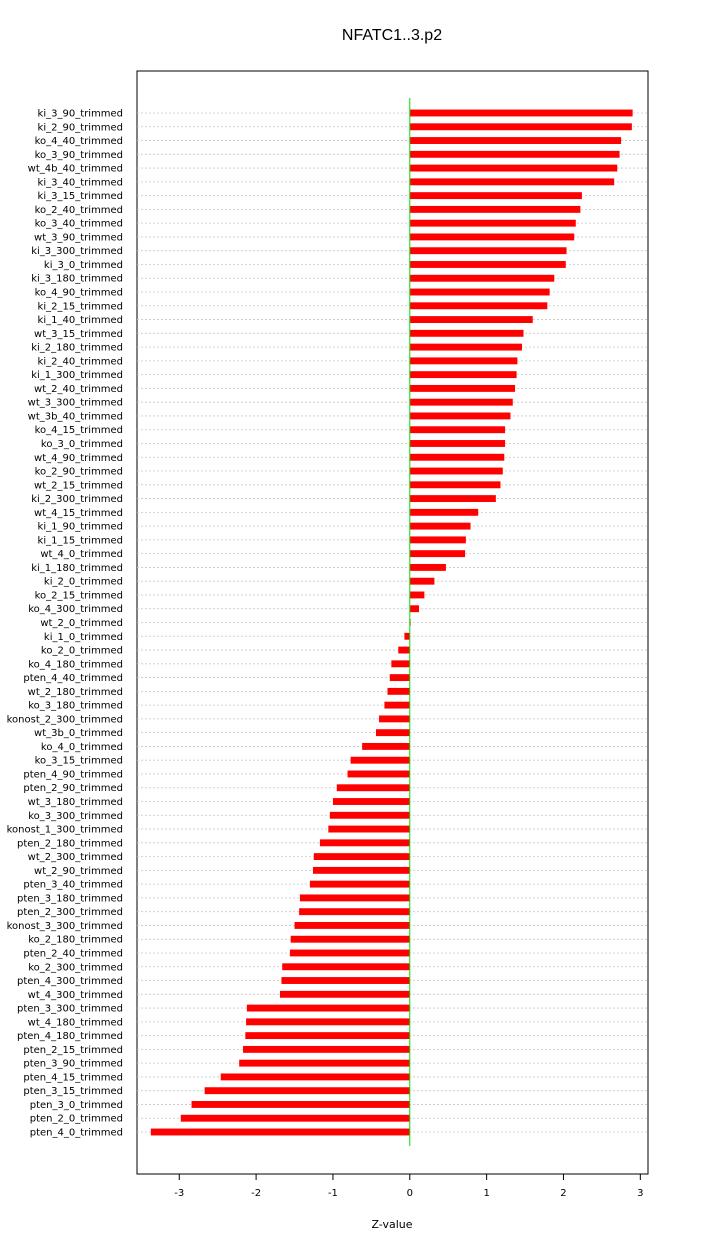 This screenshot has height=1245, width=720. I want to click on x-tick-label: 2, so click(563, 1193).